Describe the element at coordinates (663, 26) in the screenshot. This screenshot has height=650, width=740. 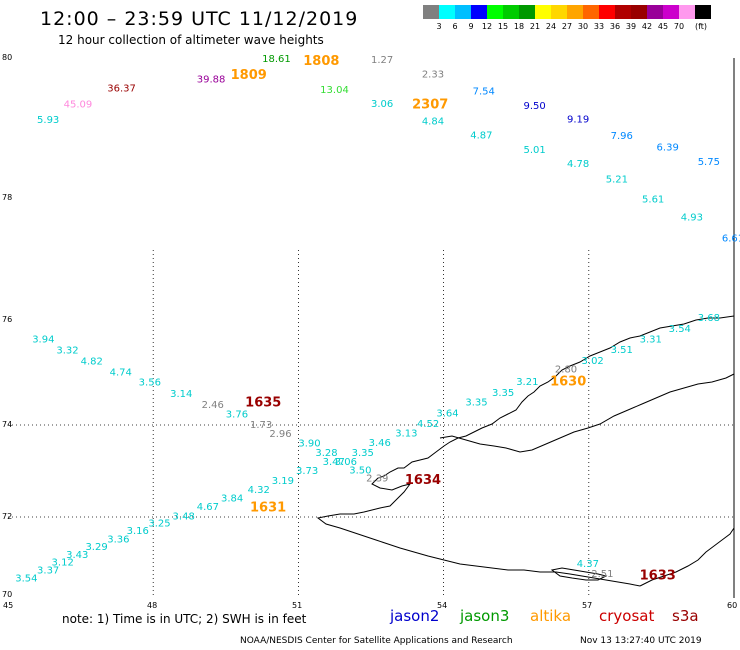
I see `colorbar-label: 45` at that location.